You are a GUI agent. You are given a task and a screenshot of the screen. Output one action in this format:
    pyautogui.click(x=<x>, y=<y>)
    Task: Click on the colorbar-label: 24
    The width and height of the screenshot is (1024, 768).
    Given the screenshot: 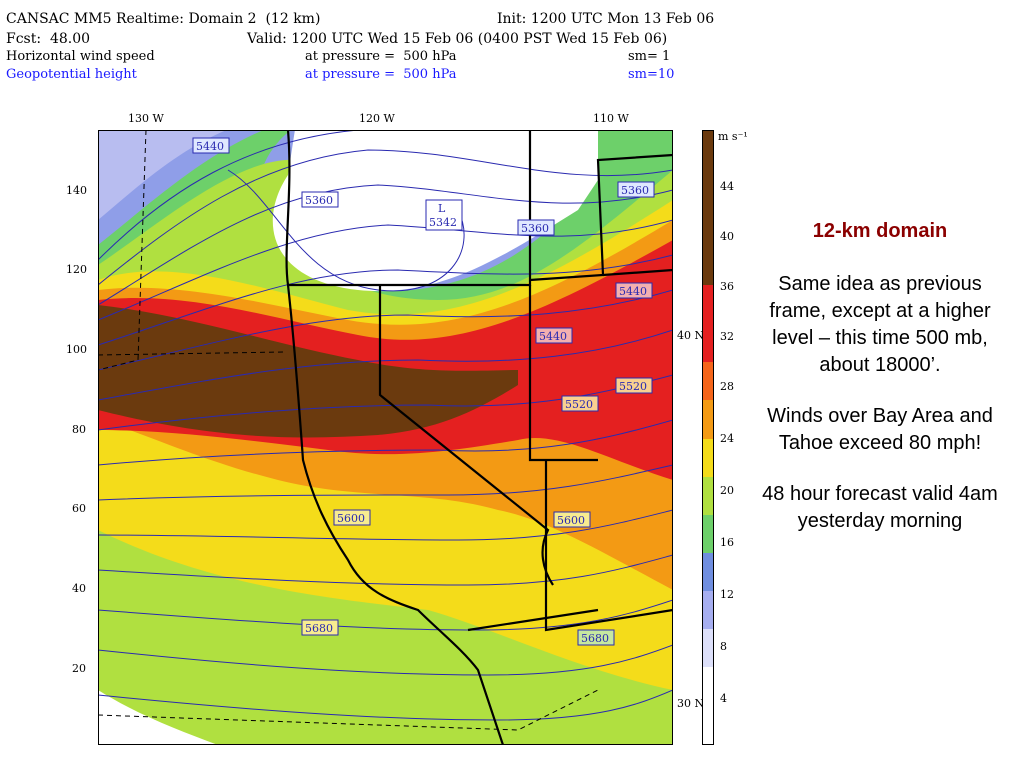 What is the action you would take?
    pyautogui.click(x=727, y=438)
    